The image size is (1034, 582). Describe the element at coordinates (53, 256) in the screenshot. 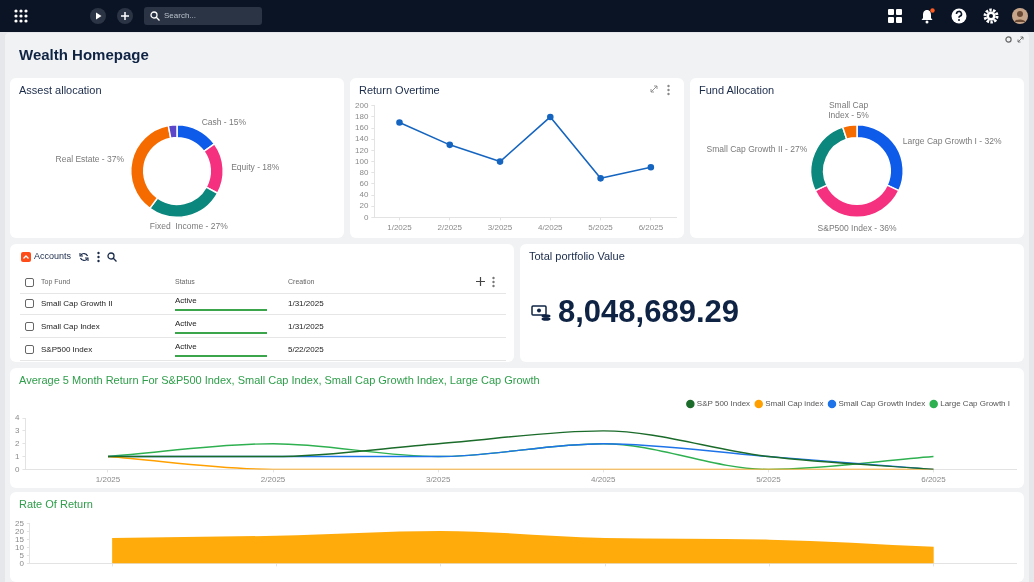

I see `text: Accounts` at that location.